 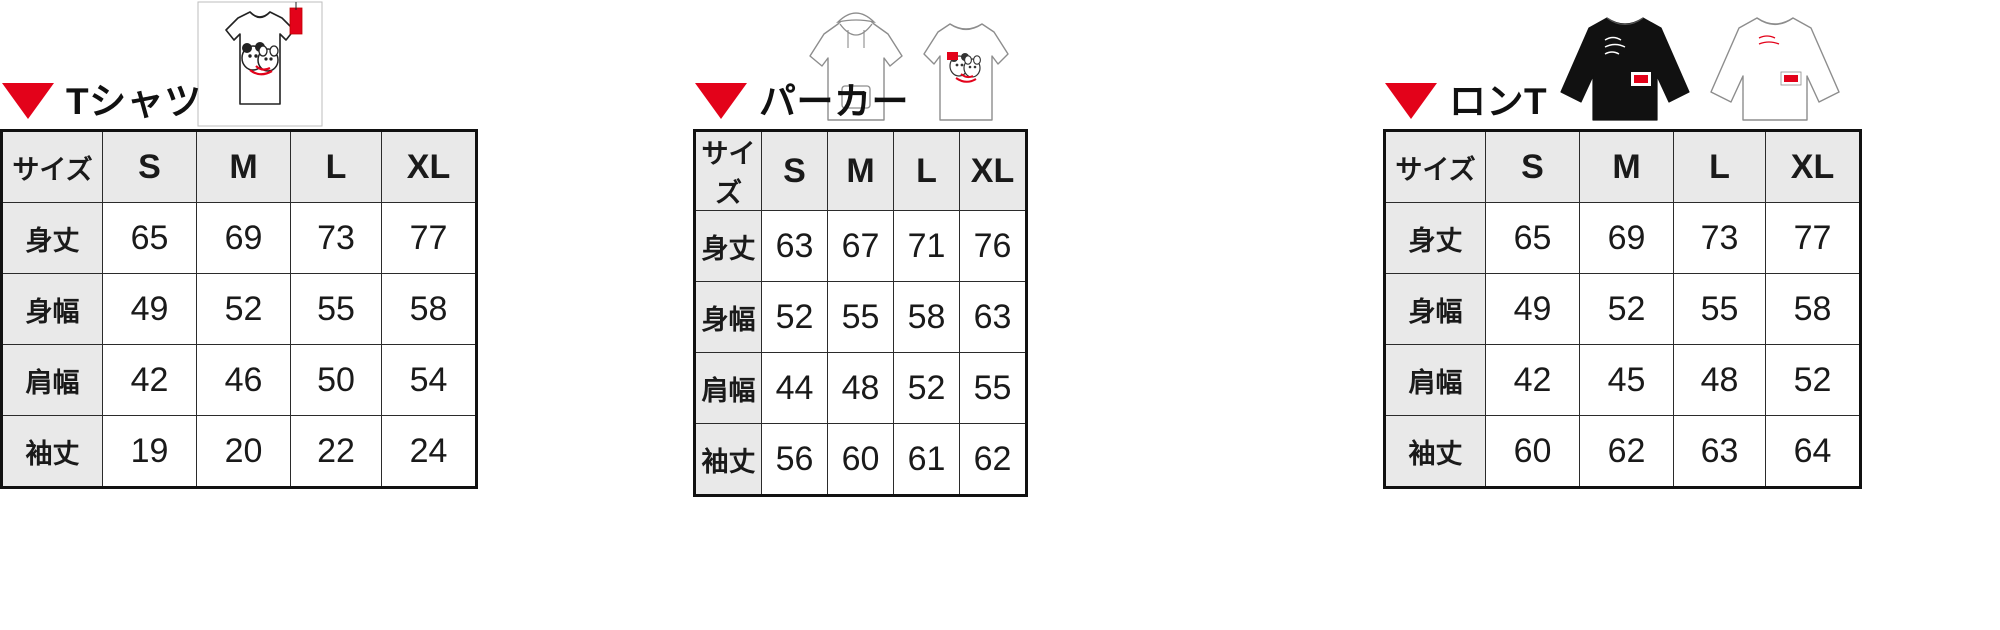 What do you see at coordinates (1719, 380) in the screenshot?
I see `cell-value: 48` at bounding box center [1719, 380].